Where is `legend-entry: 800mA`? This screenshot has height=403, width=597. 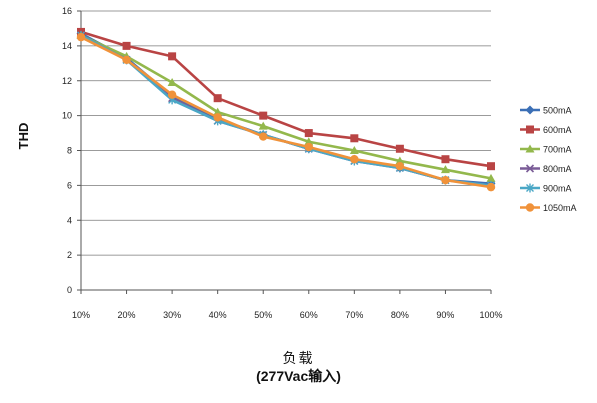
legend-entry: 800mA is located at coordinates (546, 169).